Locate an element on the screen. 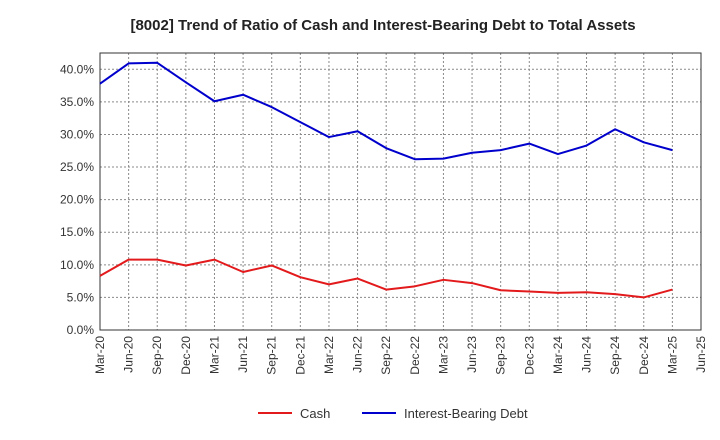  x-tick-label: Mar-25 is located at coordinates (672, 355).